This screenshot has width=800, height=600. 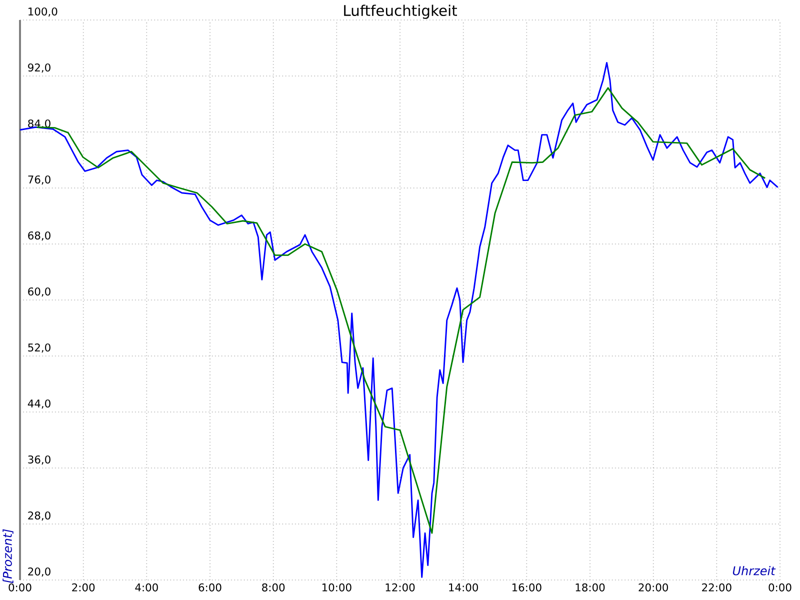 What do you see at coordinates (39, 348) in the screenshot?
I see `y-tick-label: 52,0` at bounding box center [39, 348].